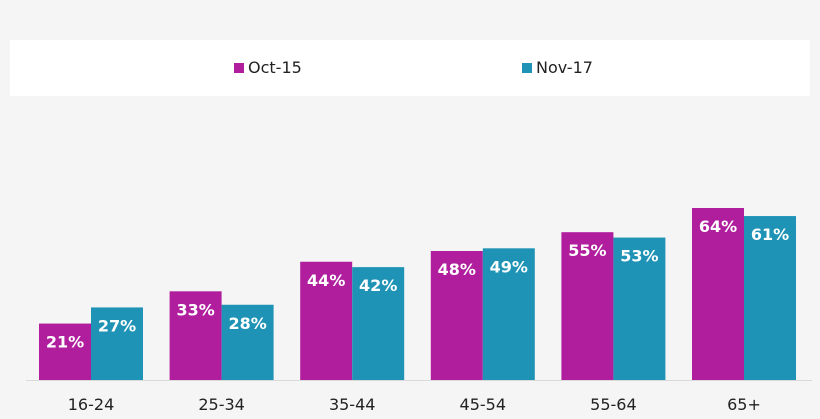 The width and height of the screenshot is (820, 419). What do you see at coordinates (744, 404) in the screenshot?
I see `x-tick-label-65-: 65+` at bounding box center [744, 404].